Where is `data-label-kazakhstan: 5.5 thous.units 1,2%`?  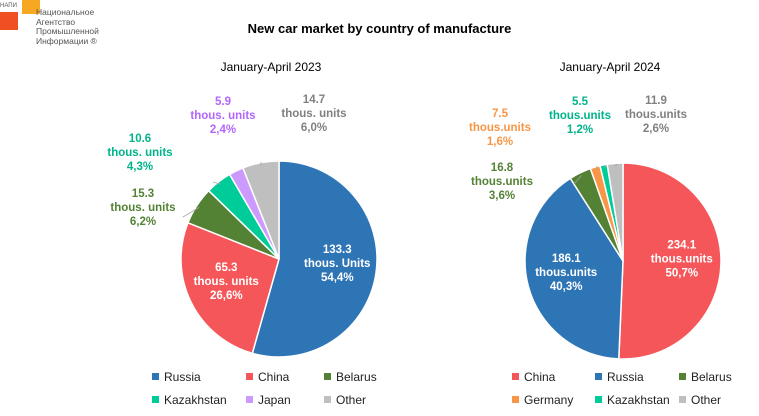
data-label-kazakhstan: 5.5 thous.units 1,2% is located at coordinates (580, 116).